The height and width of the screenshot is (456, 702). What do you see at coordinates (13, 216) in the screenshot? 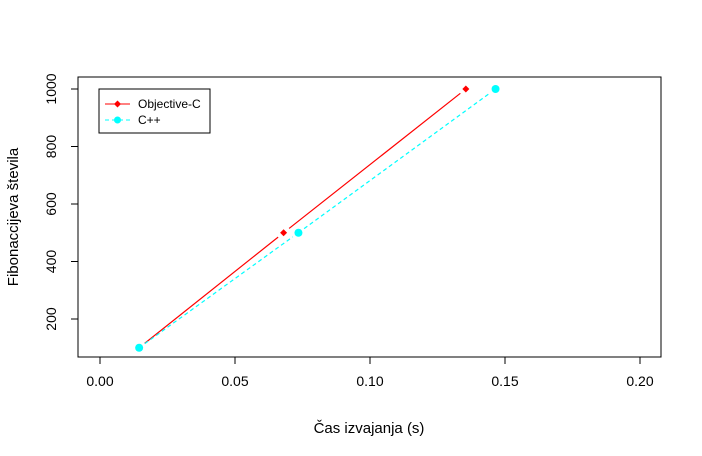
I see `y-axis-title: Fibonaccijeva števila` at bounding box center [13, 216].